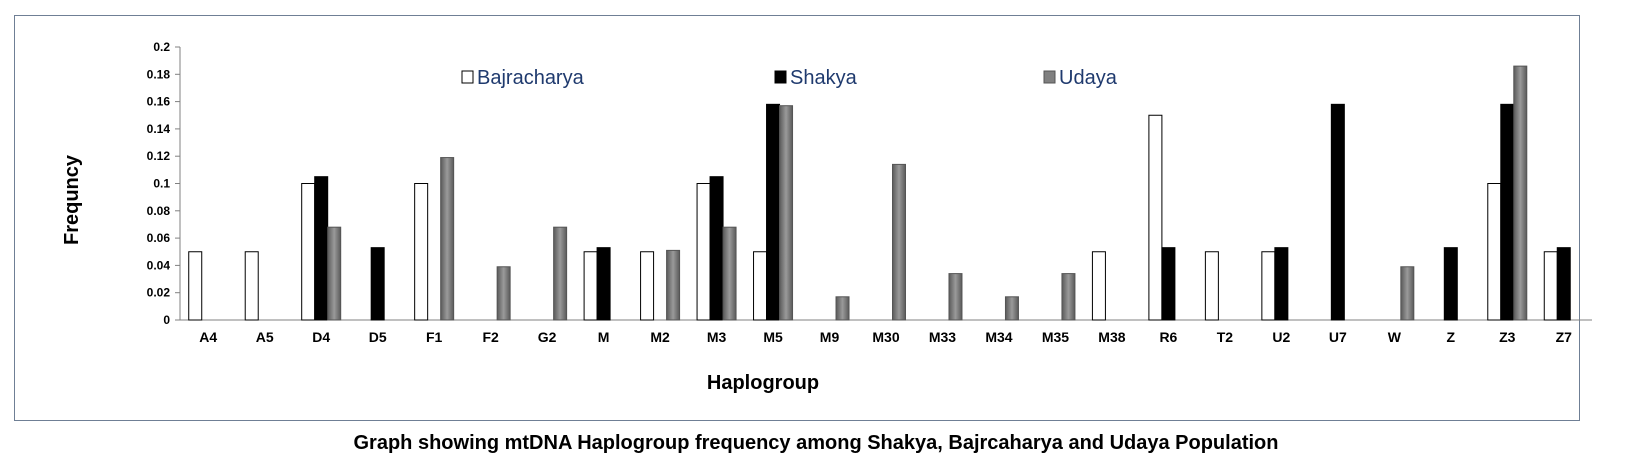 The width and height of the screenshot is (1632, 468). I want to click on y-tick-label: 0.14, so click(159, 129).